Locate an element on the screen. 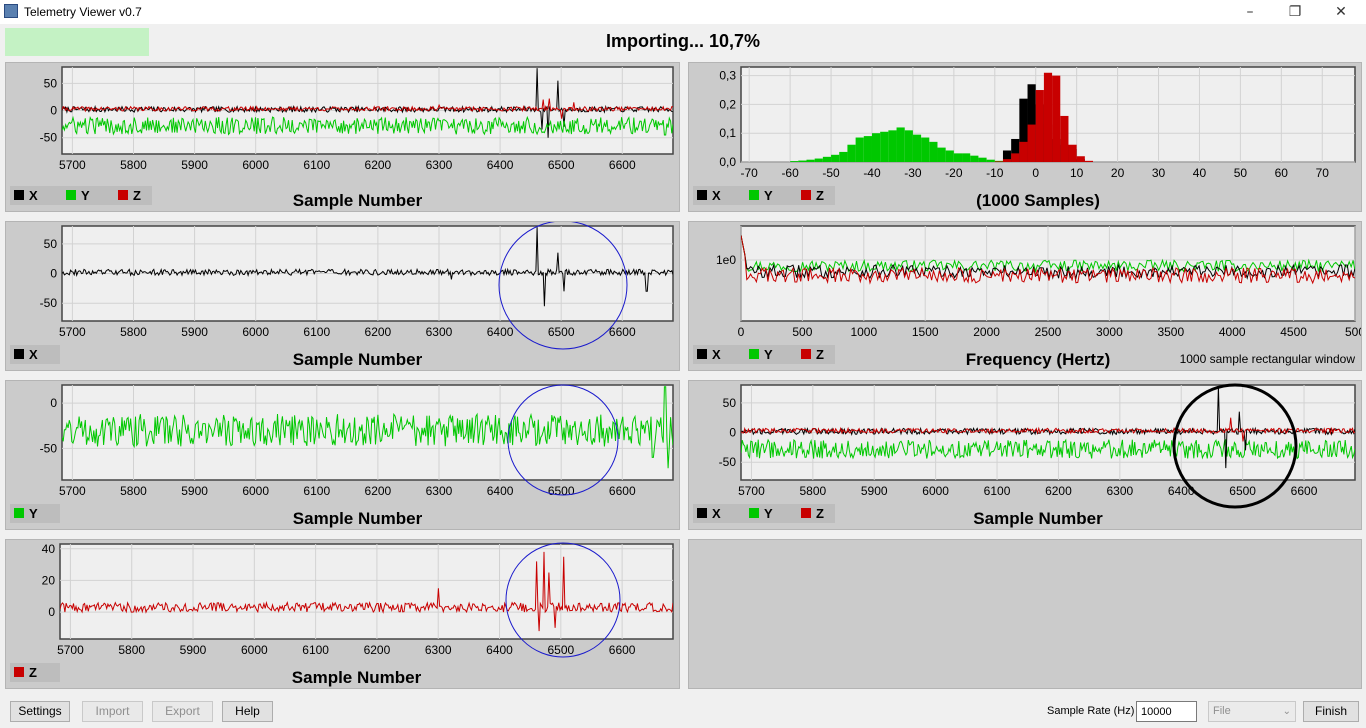 The height and width of the screenshot is (728, 1366). help-button: Help is located at coordinates (247, 711).